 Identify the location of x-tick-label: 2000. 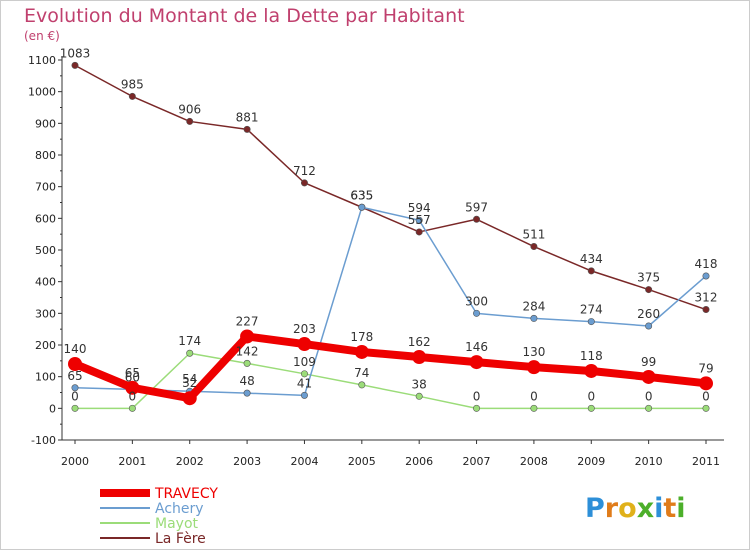
(75, 461).